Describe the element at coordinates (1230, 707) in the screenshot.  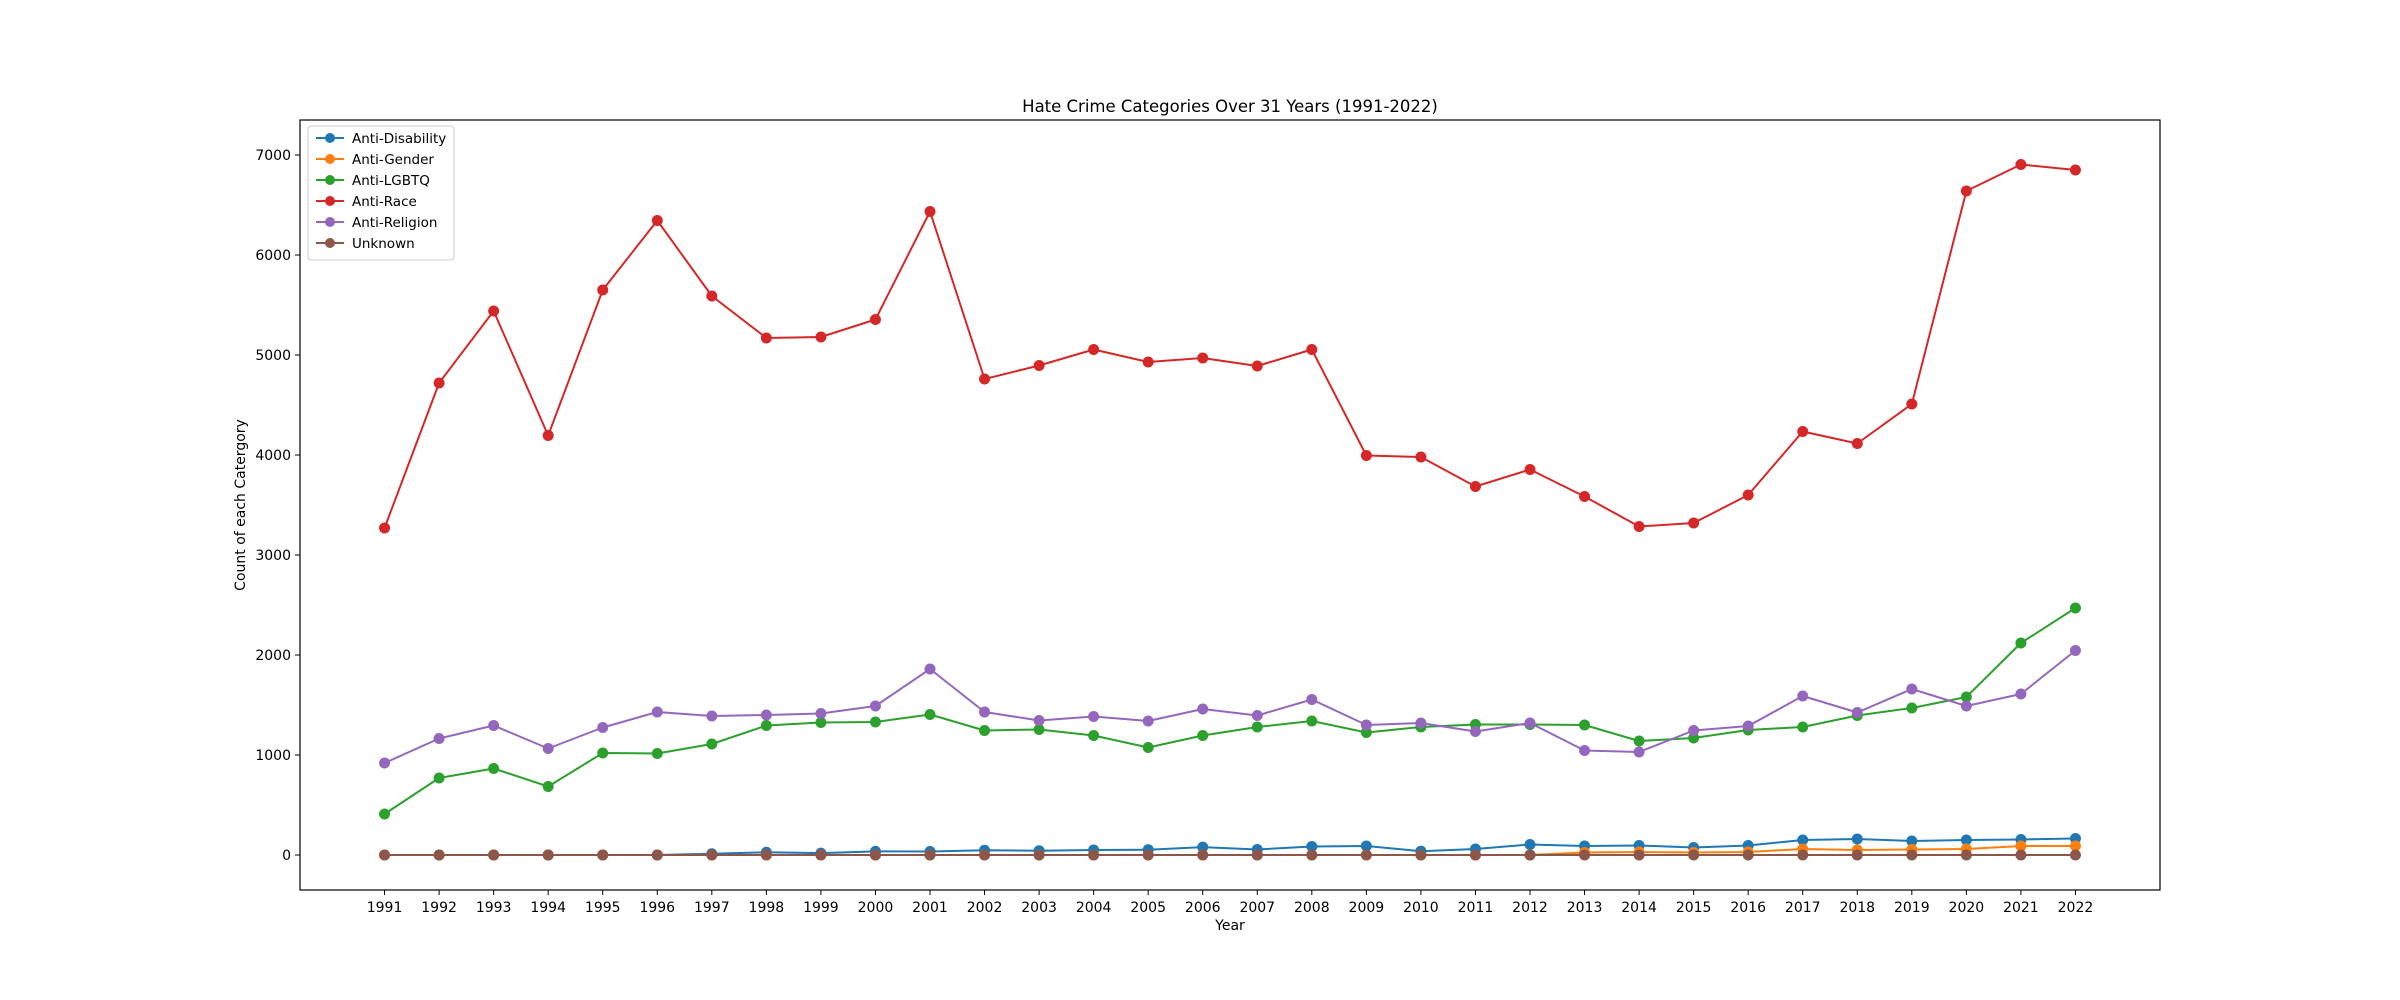
I see `series-anti-religion` at that location.